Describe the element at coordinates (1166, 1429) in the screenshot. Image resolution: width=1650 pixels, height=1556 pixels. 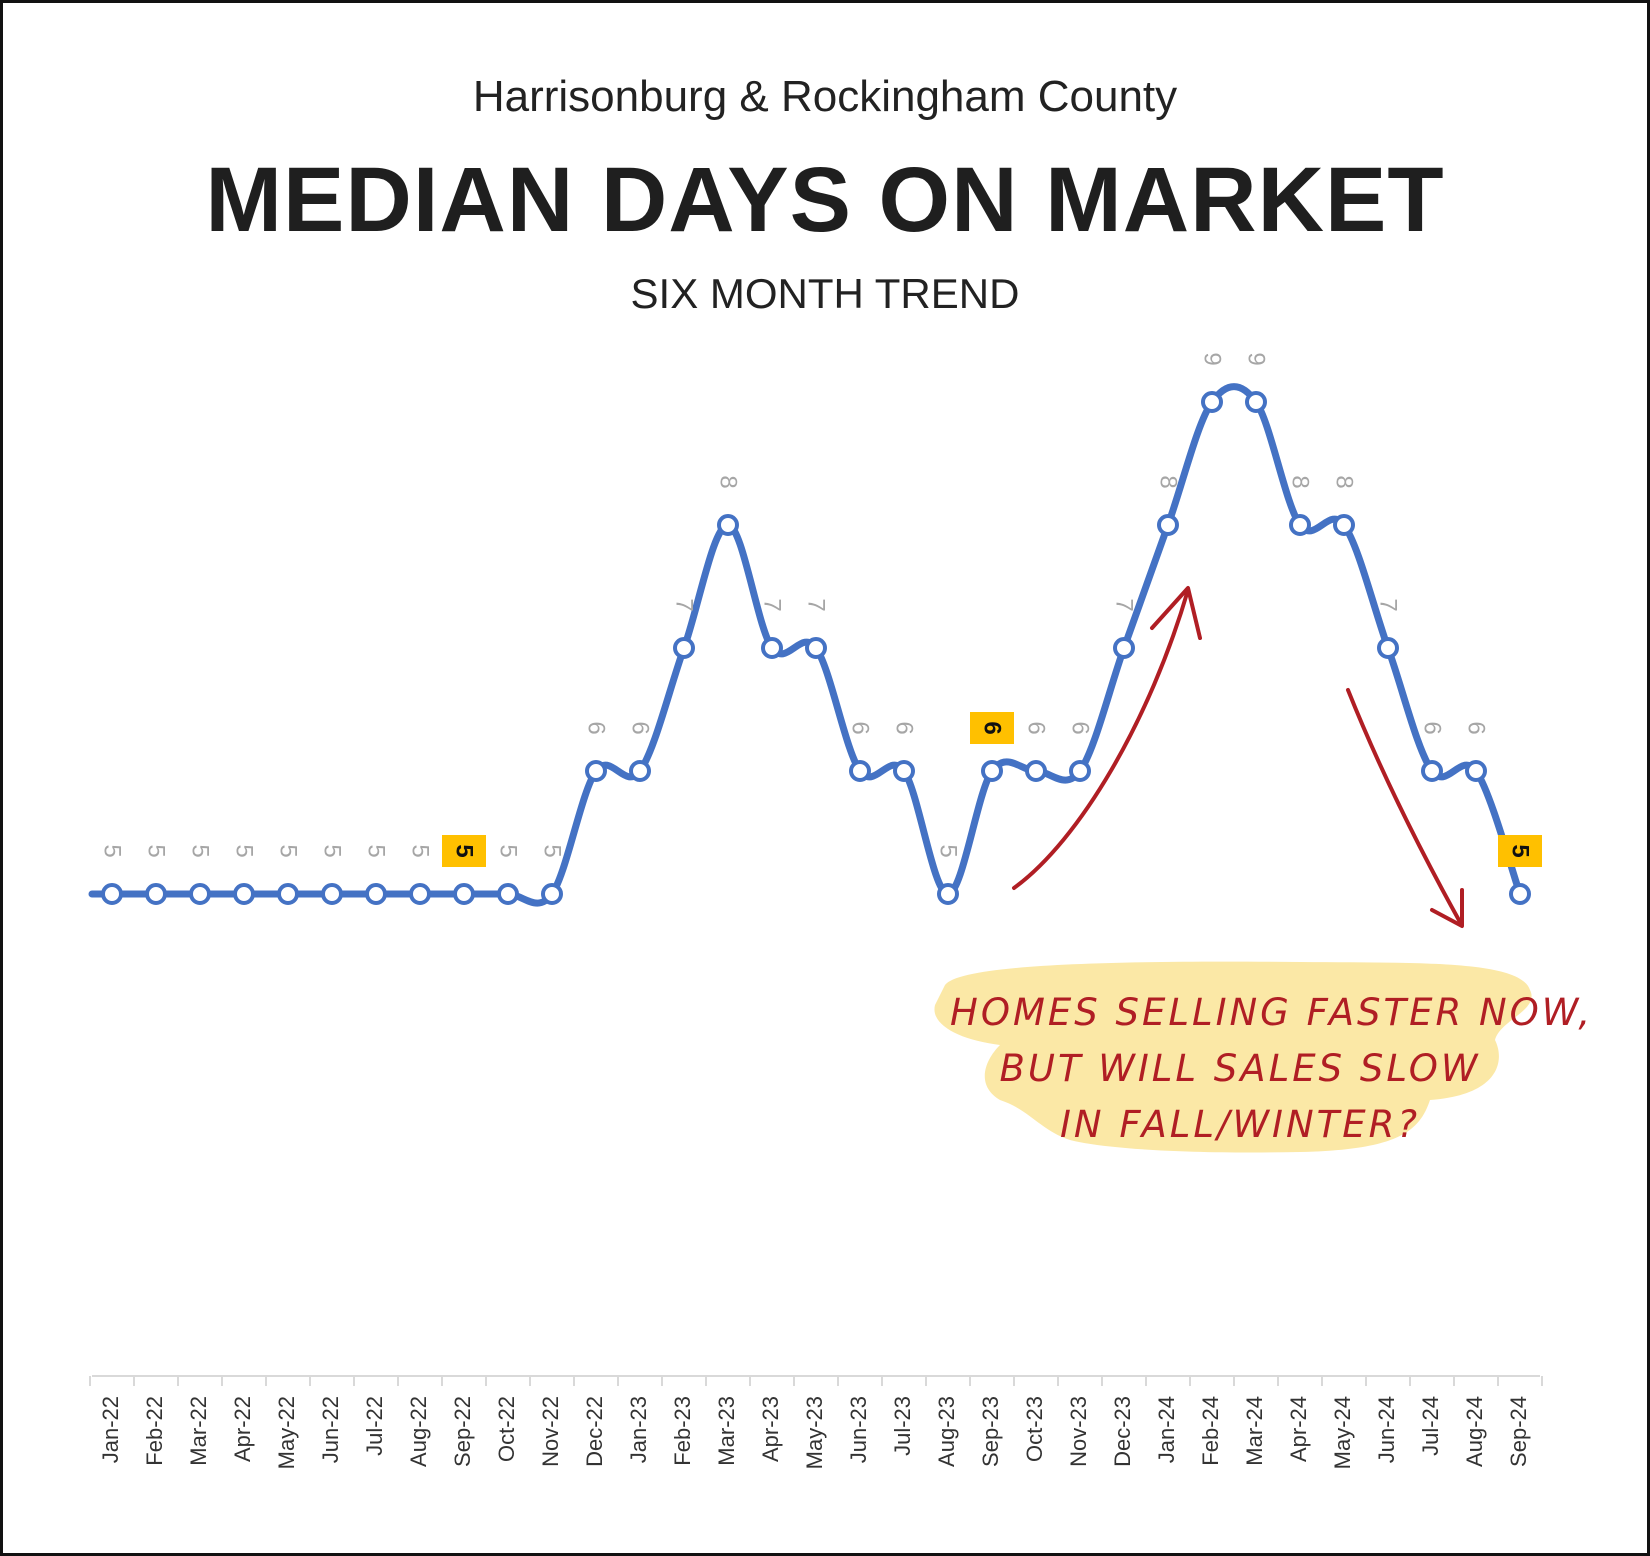
I see `x-tick-label: Jan-24` at that location.